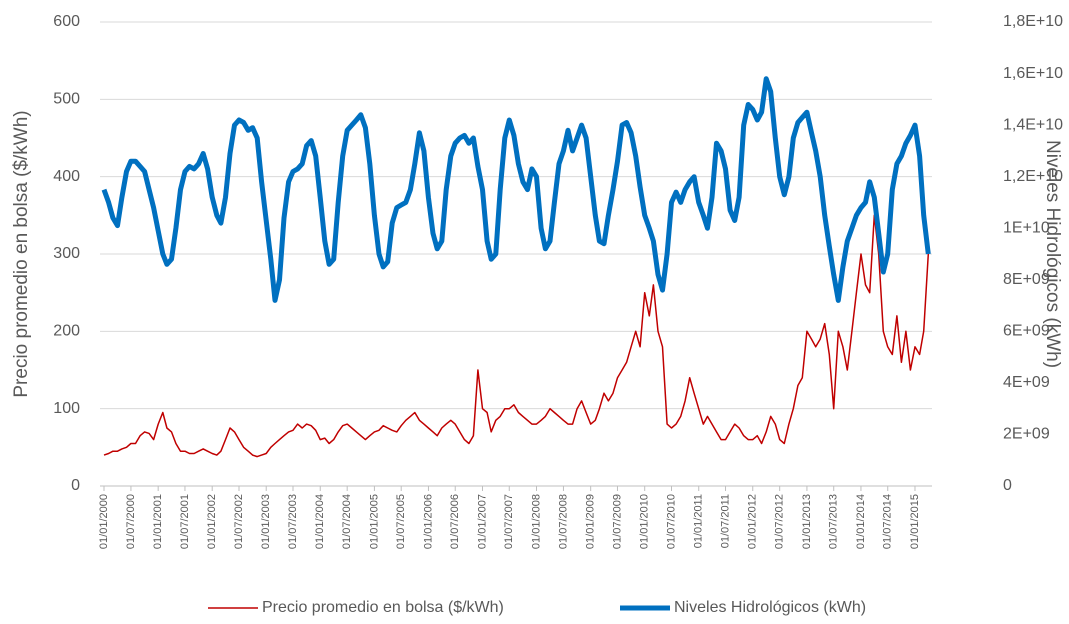 The image size is (1069, 624). I want to click on x-tick-label: 01/01/2002, so click(212, 521).